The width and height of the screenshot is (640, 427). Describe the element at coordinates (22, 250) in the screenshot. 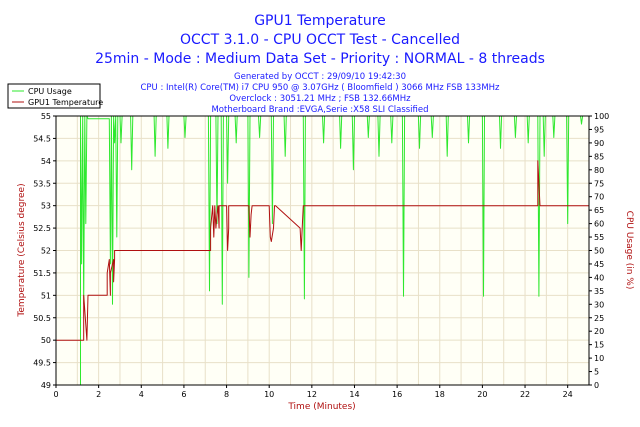

I see `y-axis-label: Temperature (Celsius degree)` at that location.